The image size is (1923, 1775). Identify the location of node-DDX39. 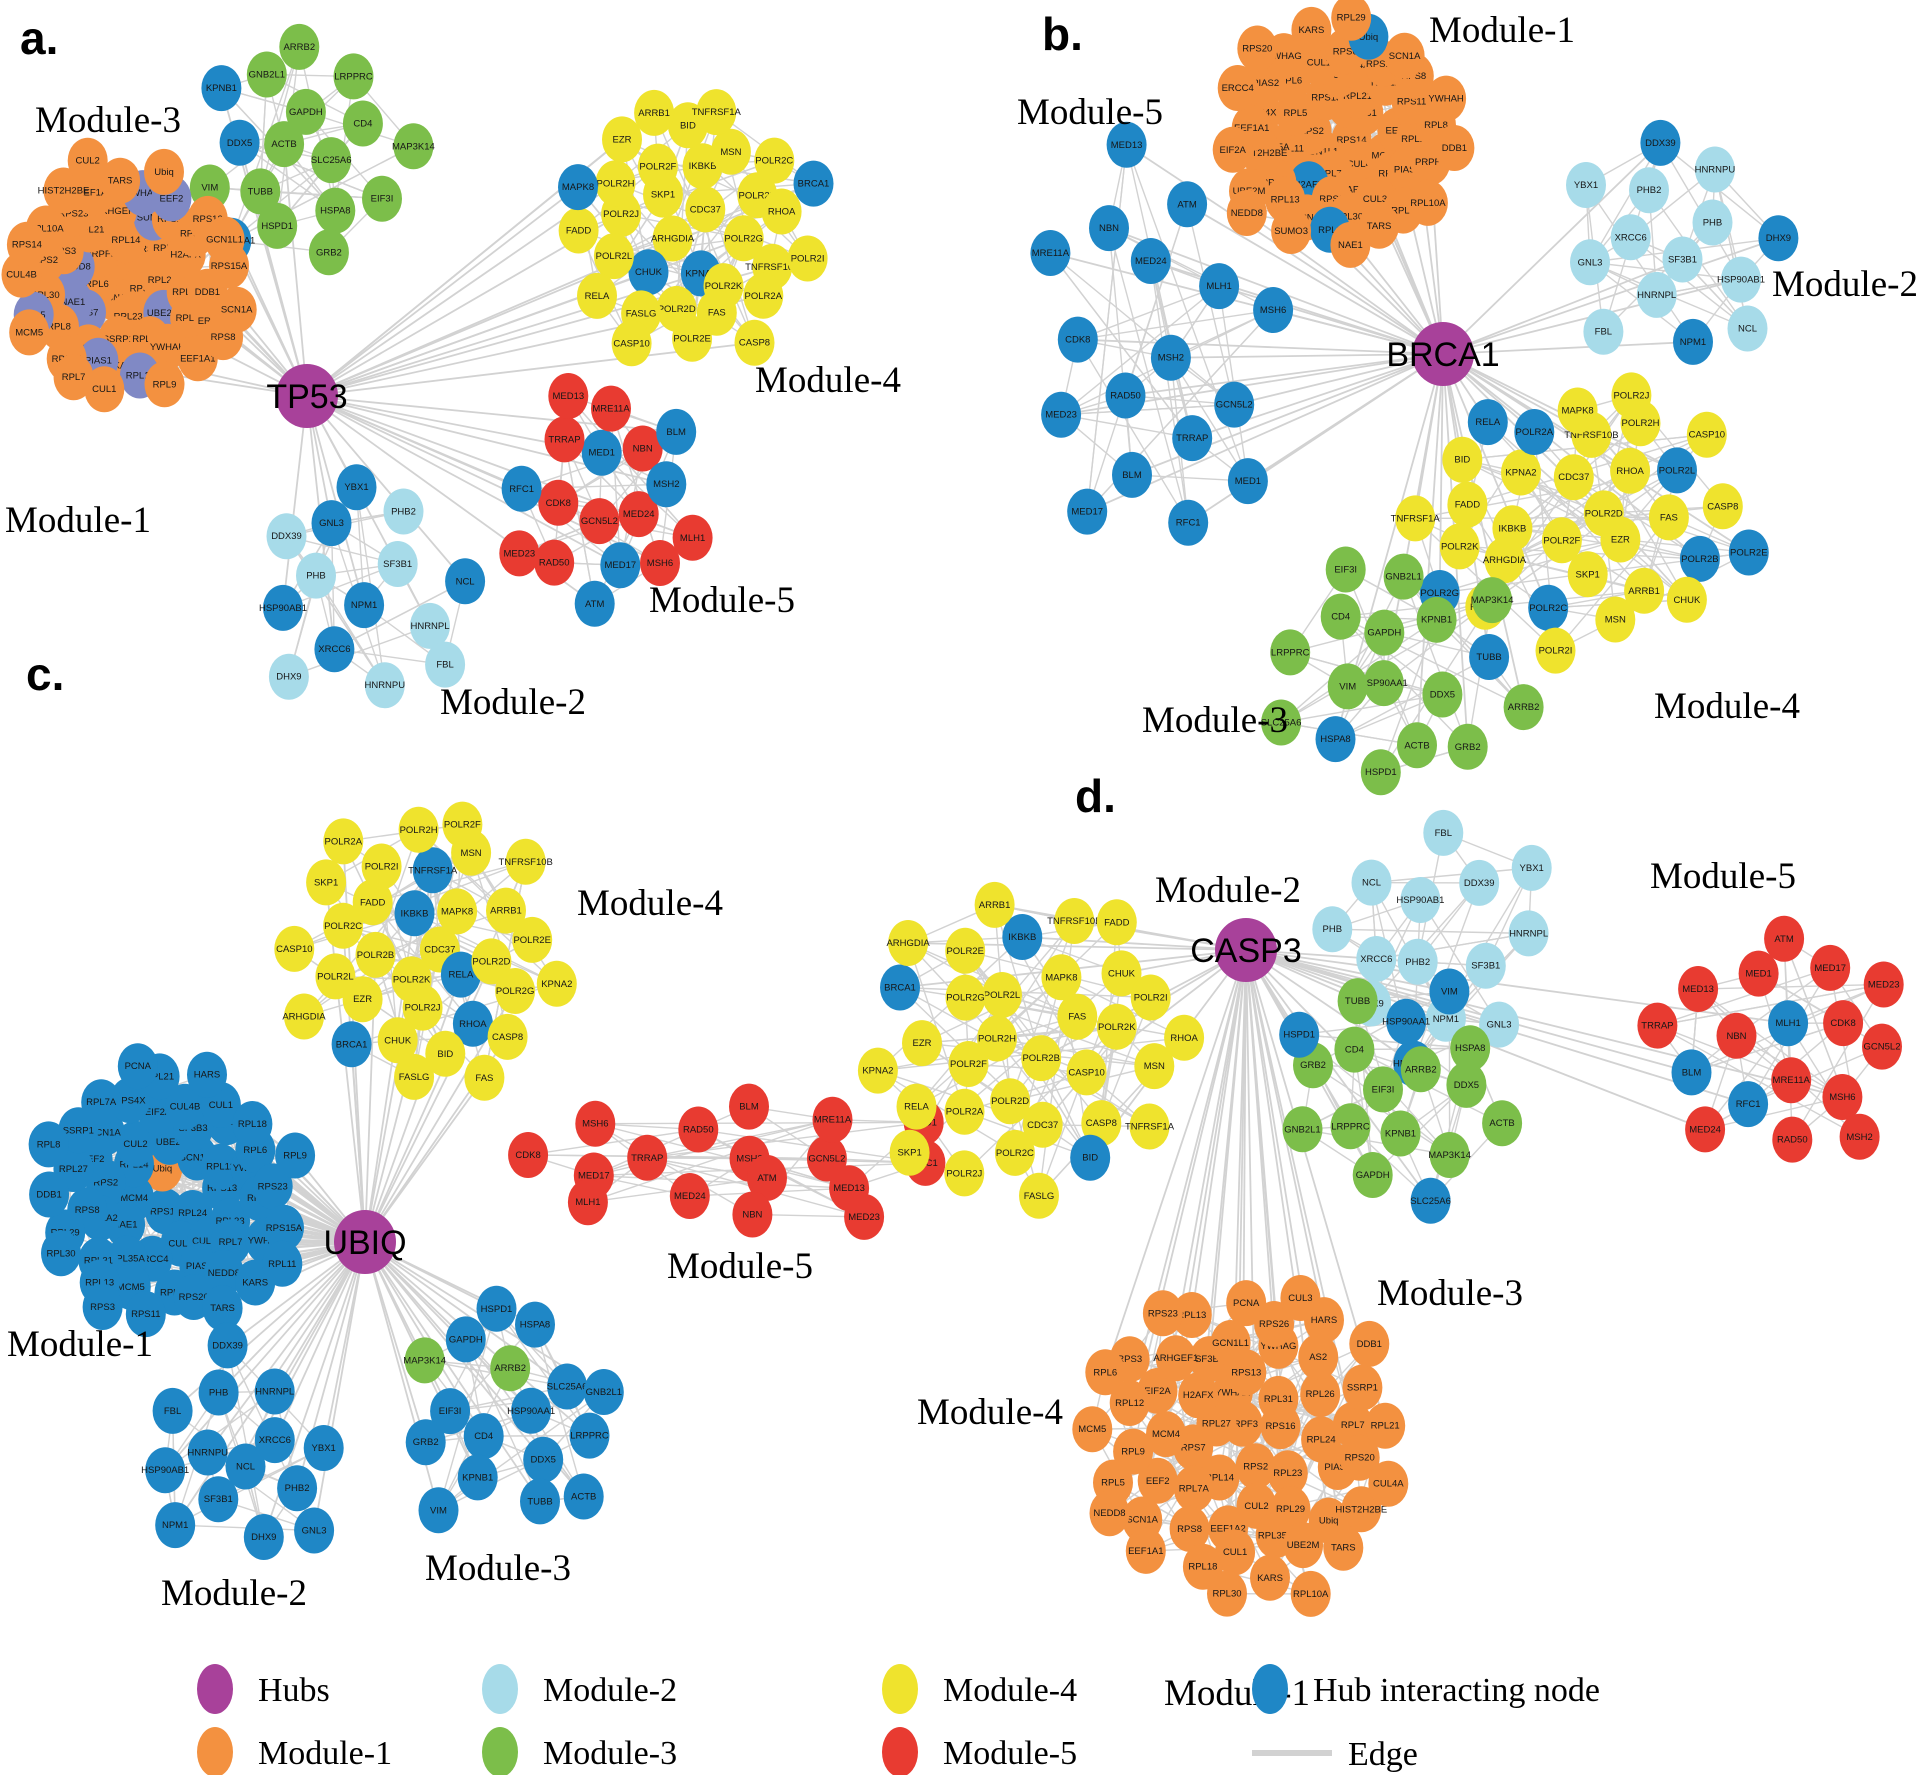
(227, 1345).